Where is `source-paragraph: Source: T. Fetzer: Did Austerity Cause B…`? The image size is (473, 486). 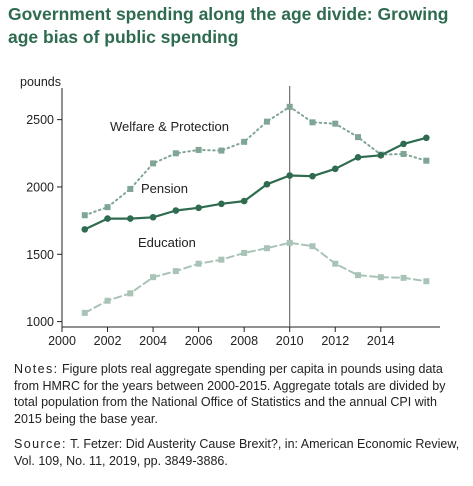
source-paragraph: Source: T. Fetzer: Did Austerity Cause B… is located at coordinates (240, 452).